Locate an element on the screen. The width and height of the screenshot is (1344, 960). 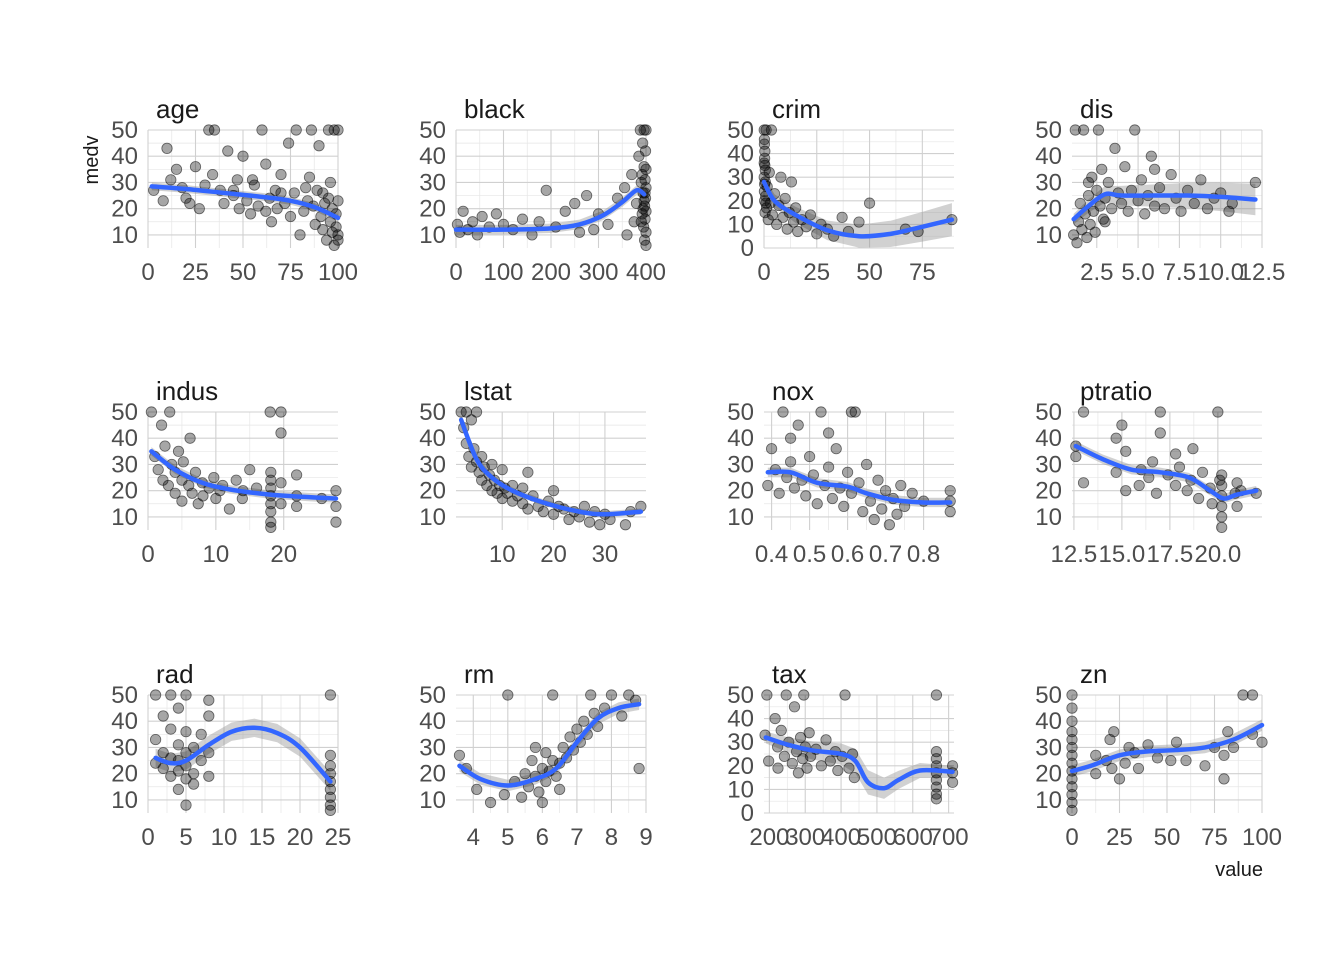
y-tick-label: 40 is located at coordinates (432, 156).